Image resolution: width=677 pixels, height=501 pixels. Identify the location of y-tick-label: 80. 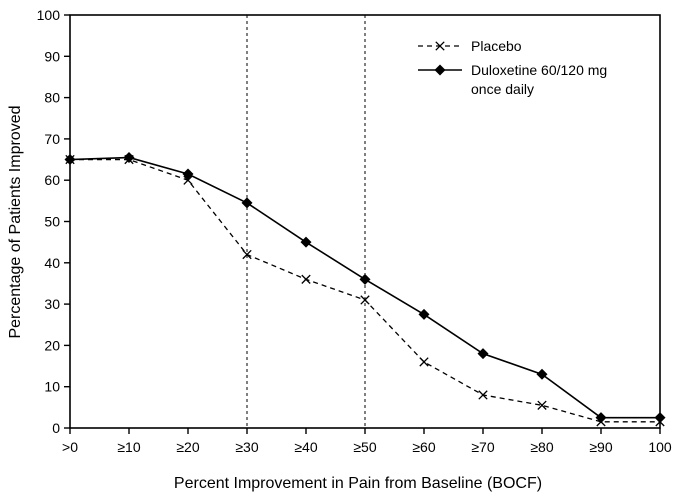
(52, 98).